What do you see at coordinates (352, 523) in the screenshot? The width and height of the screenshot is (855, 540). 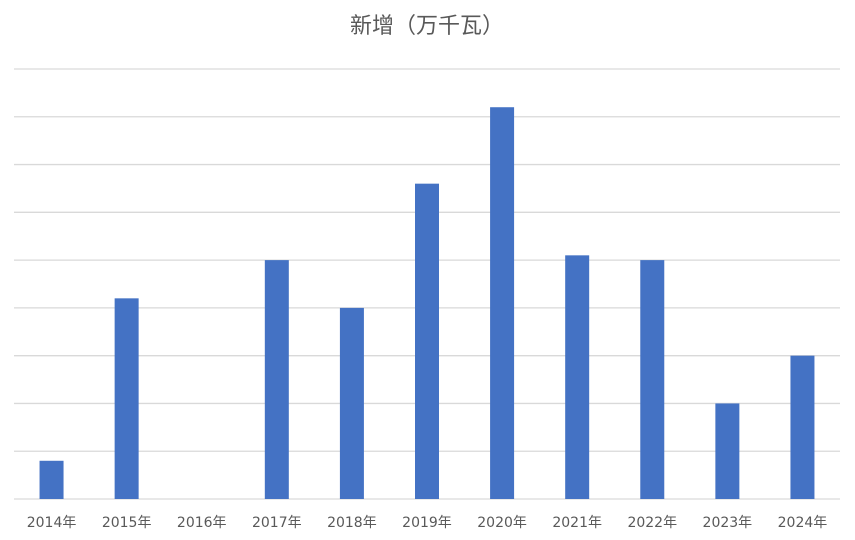 I see `x-tick-label: 2018年` at bounding box center [352, 523].